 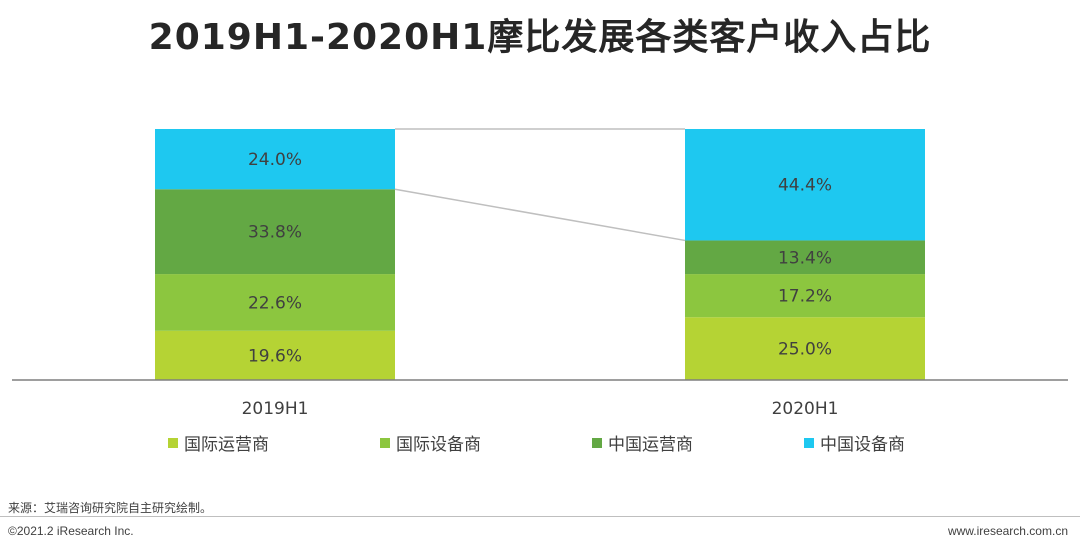 What do you see at coordinates (385, 442) in the screenshot?
I see `legend-swatch-intl-vendor` at bounding box center [385, 442].